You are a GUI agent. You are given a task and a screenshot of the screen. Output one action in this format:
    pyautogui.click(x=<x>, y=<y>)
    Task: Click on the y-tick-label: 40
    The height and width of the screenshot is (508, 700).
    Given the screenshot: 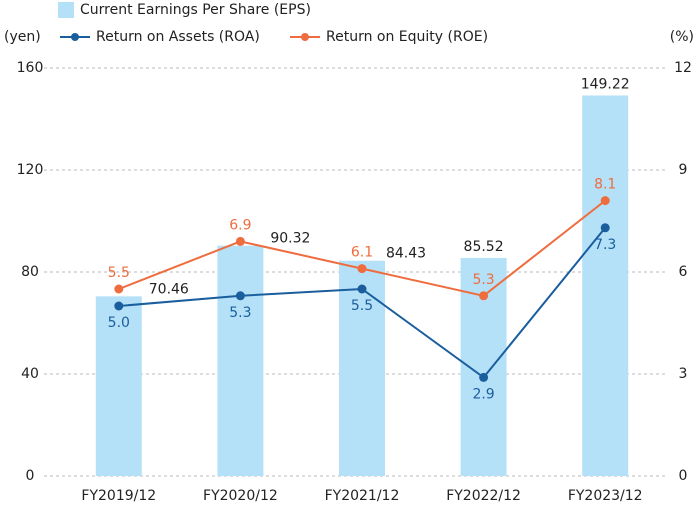 What is the action you would take?
    pyautogui.click(x=30, y=374)
    